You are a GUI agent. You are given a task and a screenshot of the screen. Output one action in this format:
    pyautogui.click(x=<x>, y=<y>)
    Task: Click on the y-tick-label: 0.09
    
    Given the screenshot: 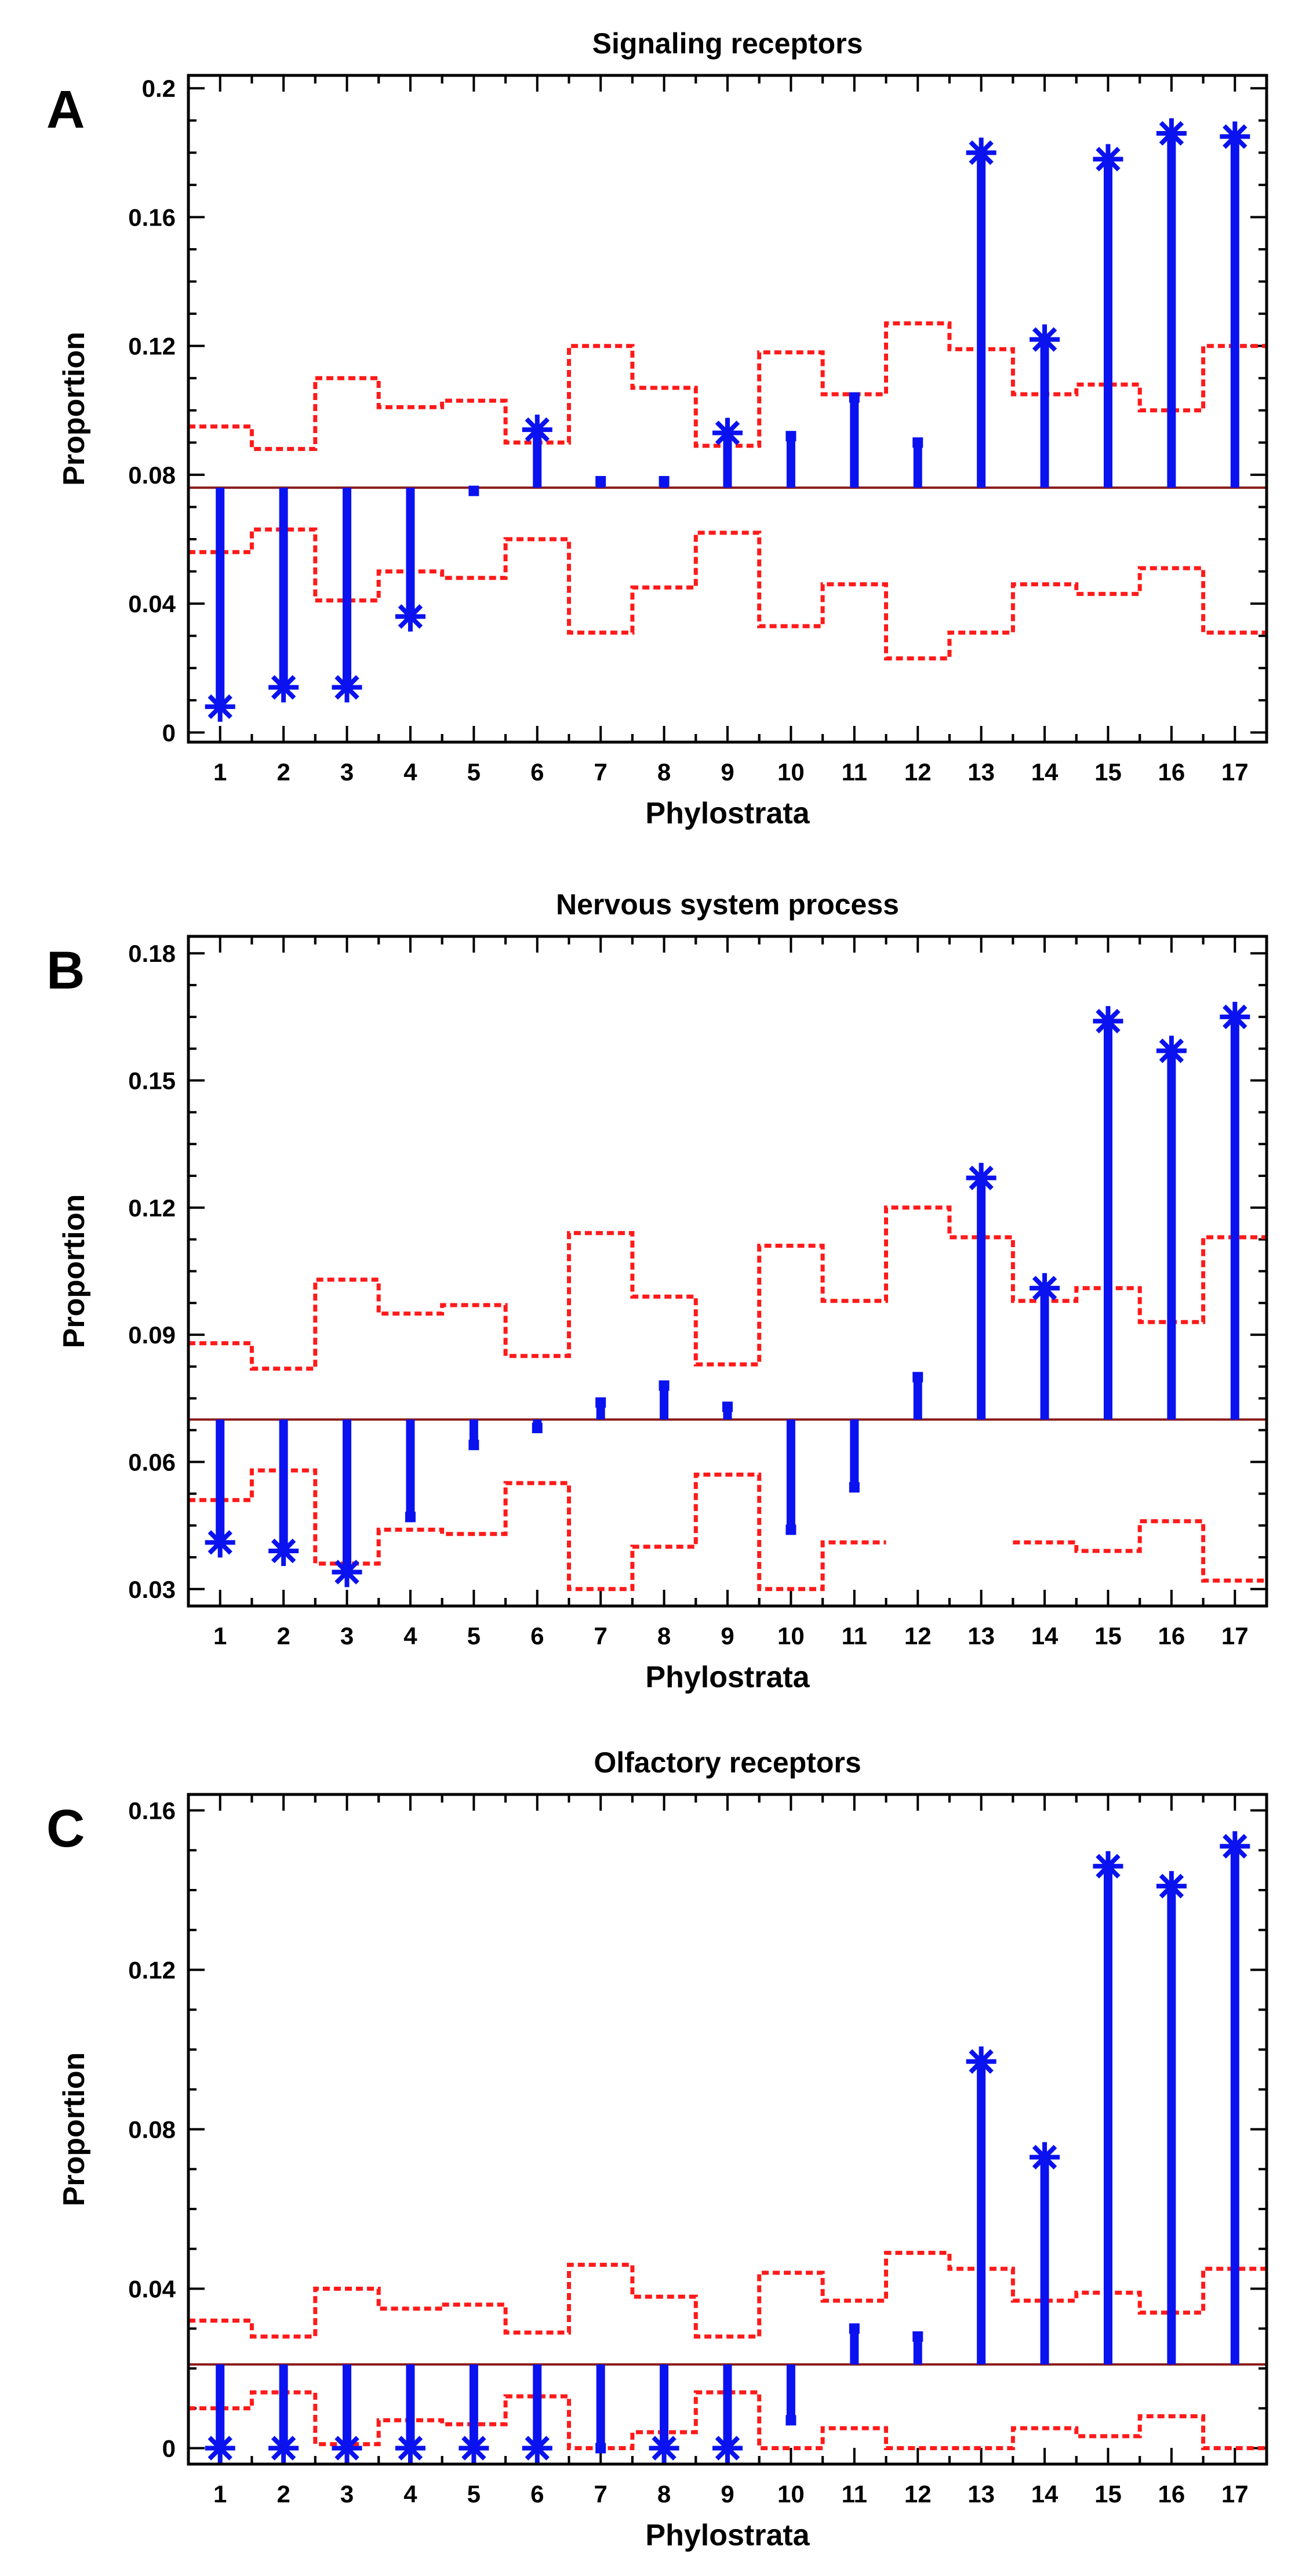 What is the action you would take?
    pyautogui.click(x=152, y=1335)
    